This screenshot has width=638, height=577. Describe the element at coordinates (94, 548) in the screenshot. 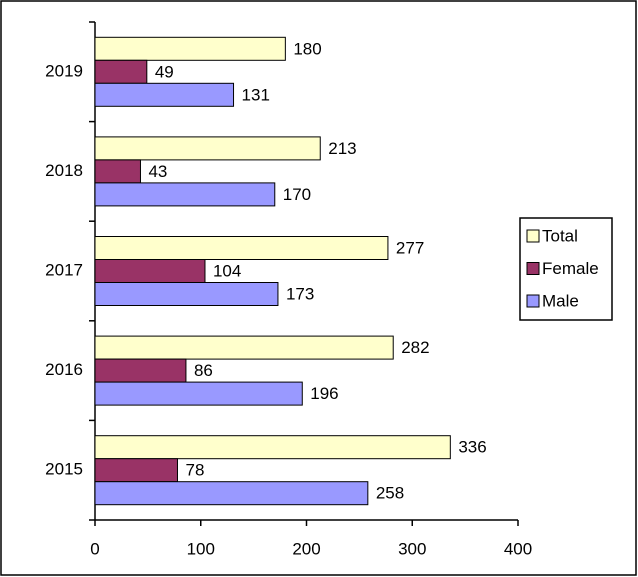

I see `x-tick-label: 0` at that location.